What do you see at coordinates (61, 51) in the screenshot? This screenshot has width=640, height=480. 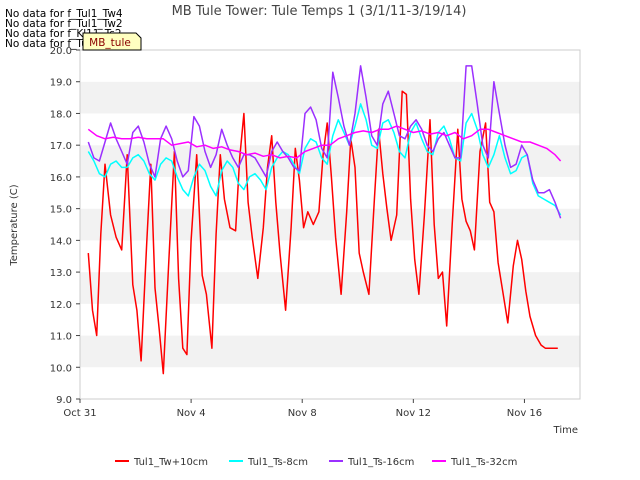 I see `y-tick-label: 20.0` at bounding box center [61, 51].